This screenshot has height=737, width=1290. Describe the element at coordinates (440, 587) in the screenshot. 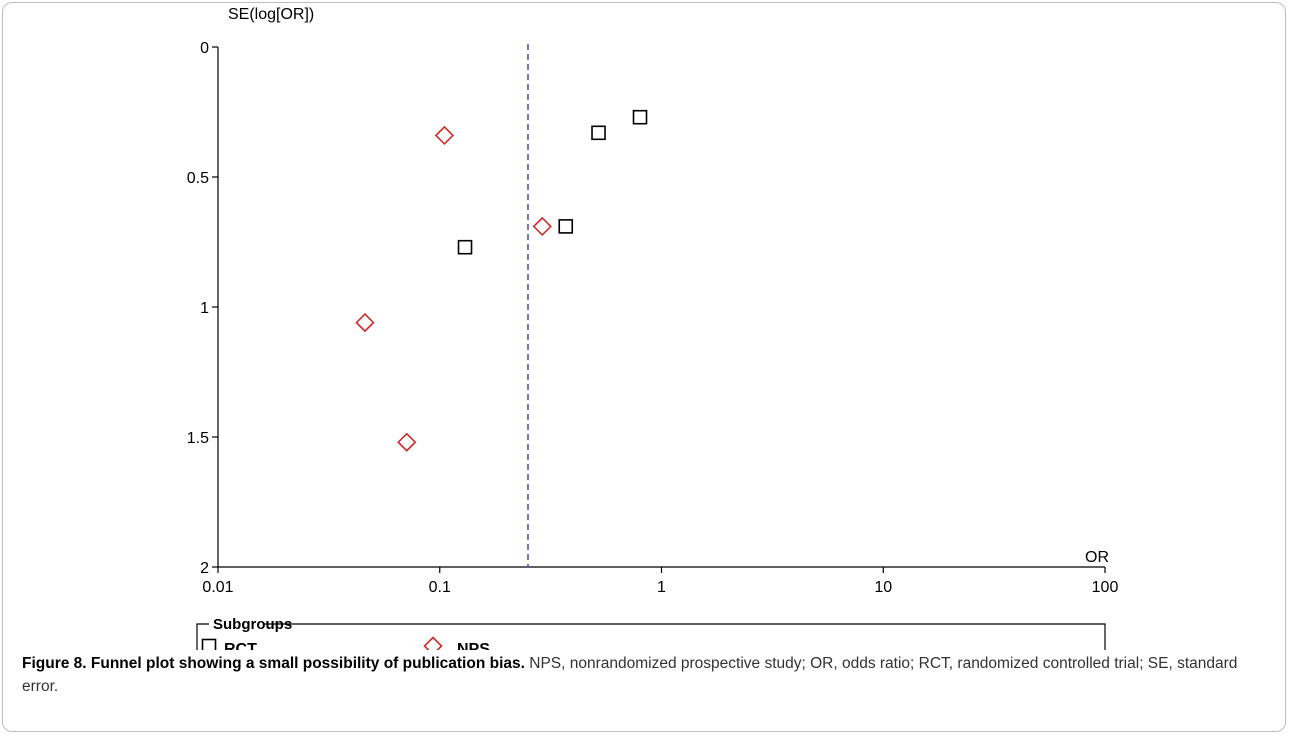

I see `x-tick-label: 0.1` at that location.